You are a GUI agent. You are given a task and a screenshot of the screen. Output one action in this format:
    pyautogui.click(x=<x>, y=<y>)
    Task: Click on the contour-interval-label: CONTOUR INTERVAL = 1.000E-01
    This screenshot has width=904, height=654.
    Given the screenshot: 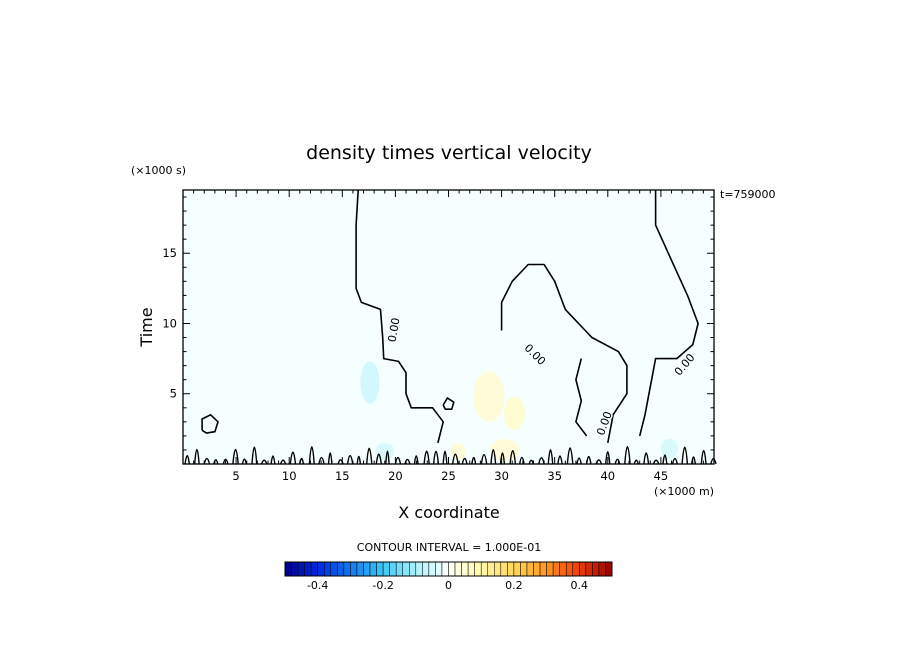 What is the action you would take?
    pyautogui.click(x=449, y=547)
    